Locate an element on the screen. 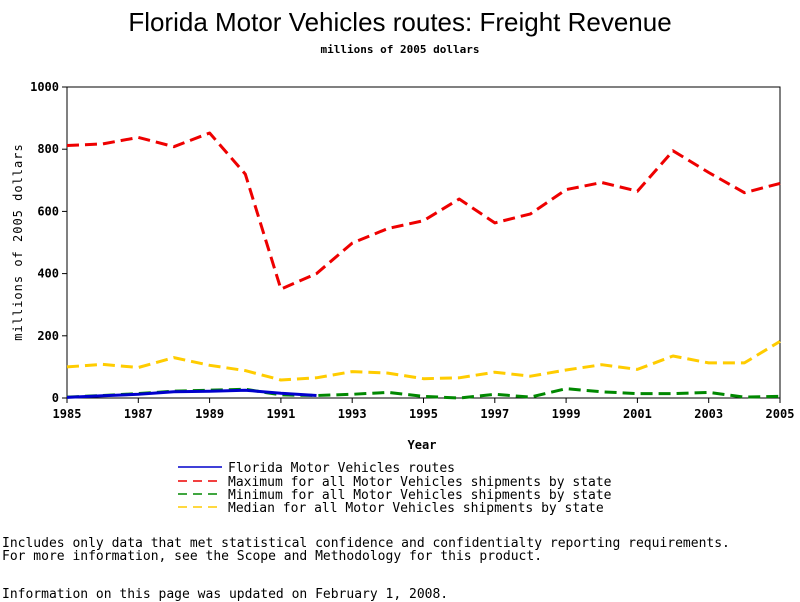 This screenshot has width=800, height=602. x-tick-label: 1991 is located at coordinates (280, 414).